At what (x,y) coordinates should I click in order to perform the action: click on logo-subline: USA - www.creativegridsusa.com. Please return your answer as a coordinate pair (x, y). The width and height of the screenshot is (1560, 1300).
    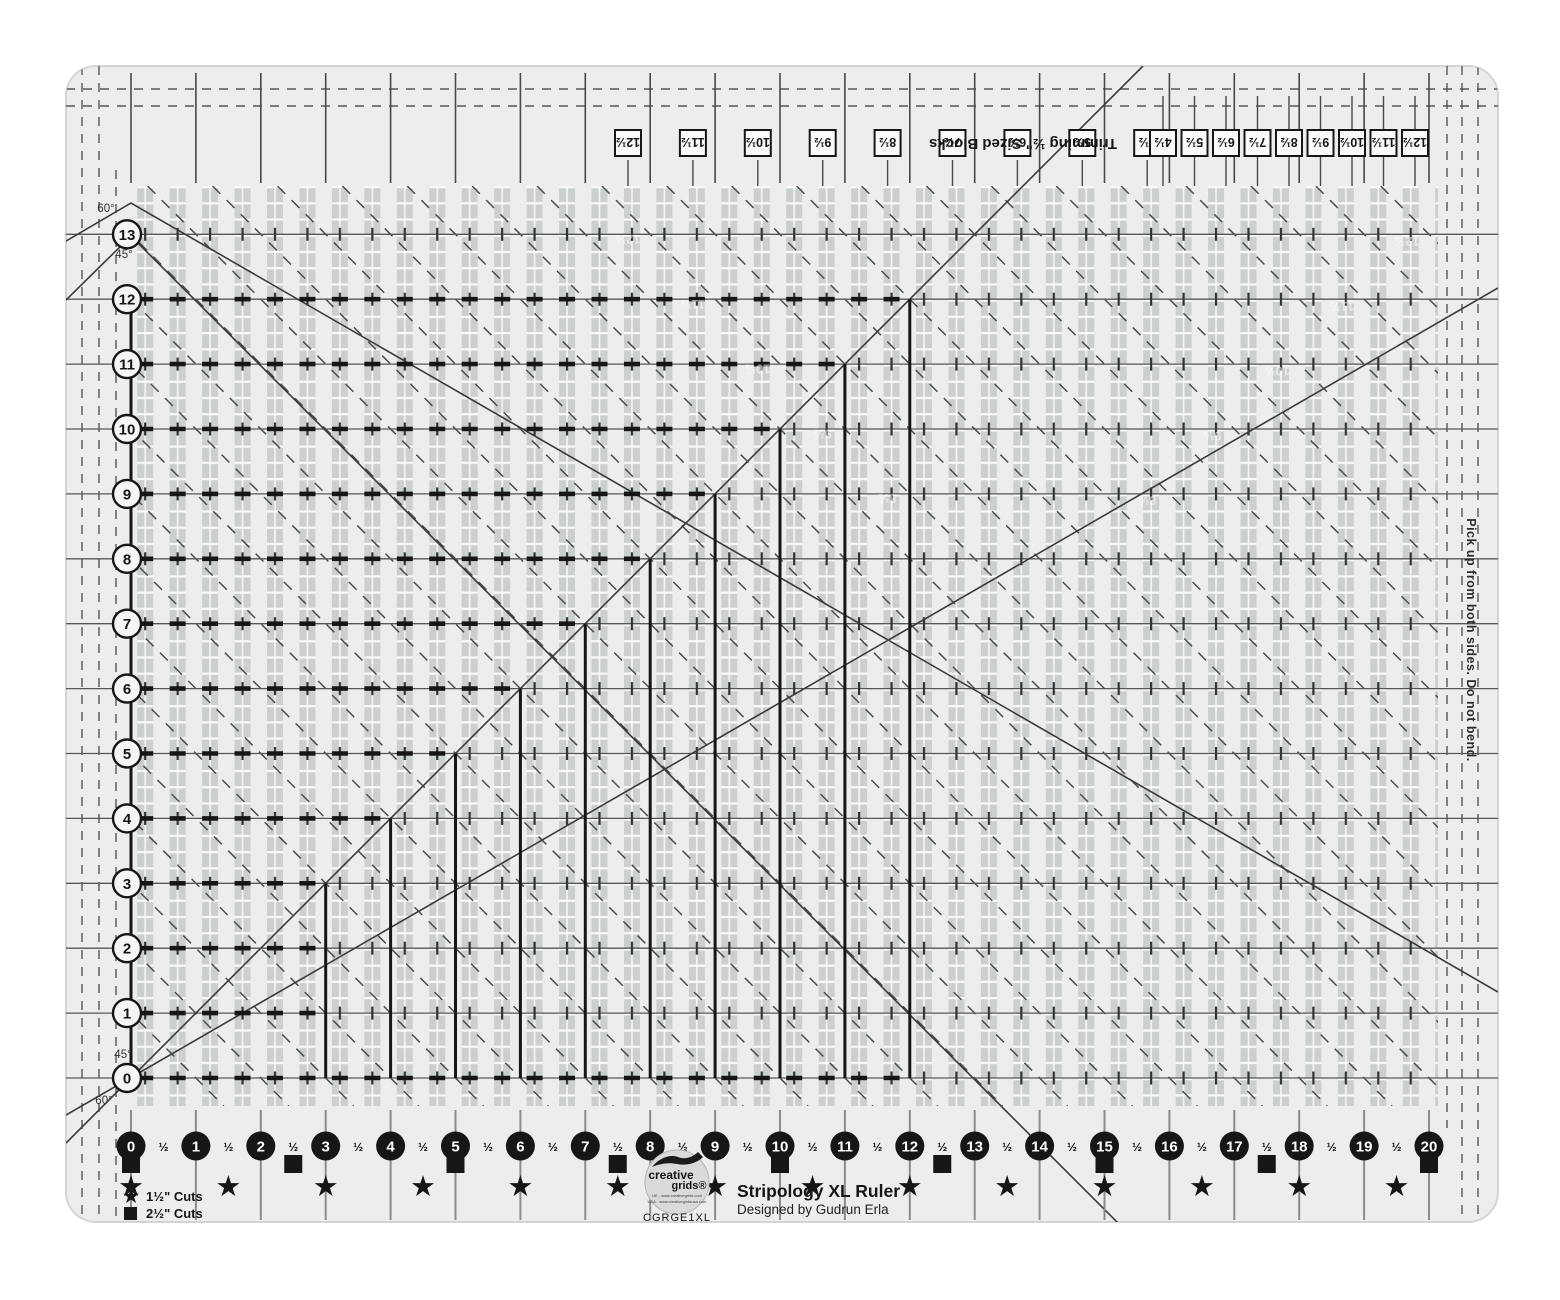
    Looking at the image, I should click on (678, 1201).